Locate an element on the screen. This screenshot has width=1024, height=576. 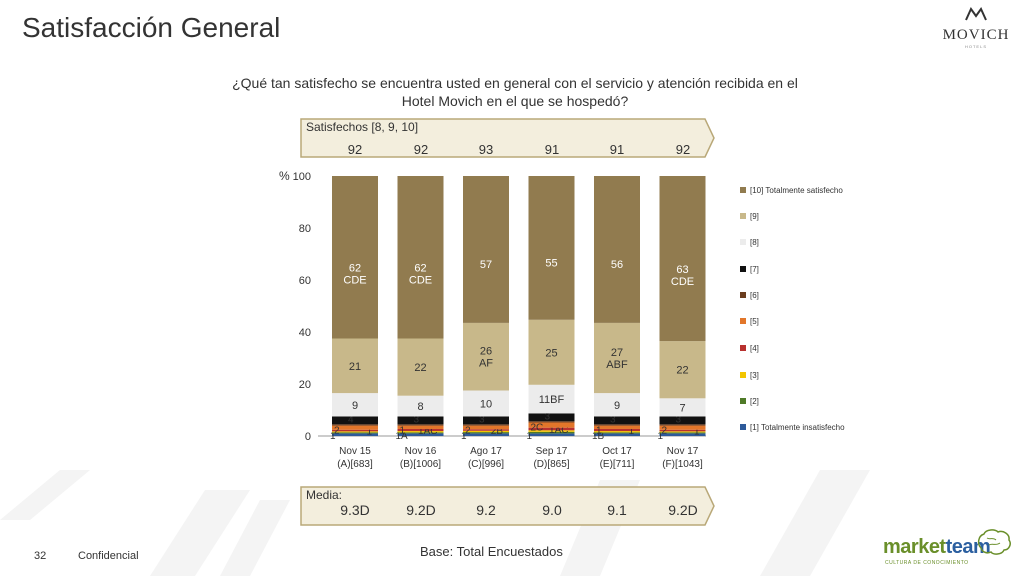
satisfied-banner: Satisfechos [8, 9, 10] 92 92 93 91 91 92 is located at coordinates (507, 138).